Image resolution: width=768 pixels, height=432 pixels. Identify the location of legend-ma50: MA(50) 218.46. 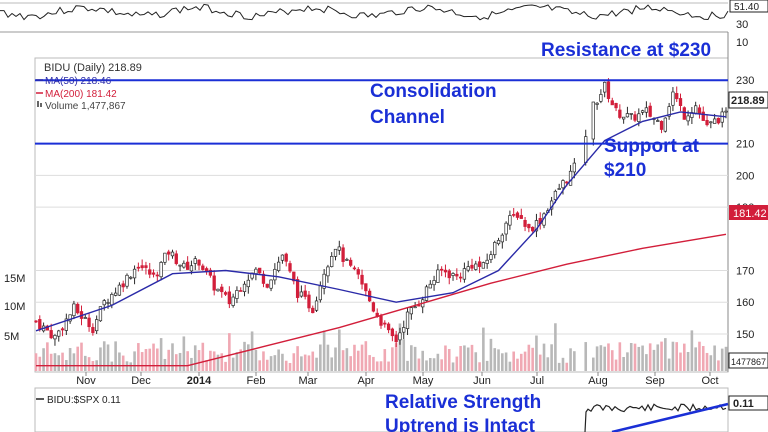
(78, 81).